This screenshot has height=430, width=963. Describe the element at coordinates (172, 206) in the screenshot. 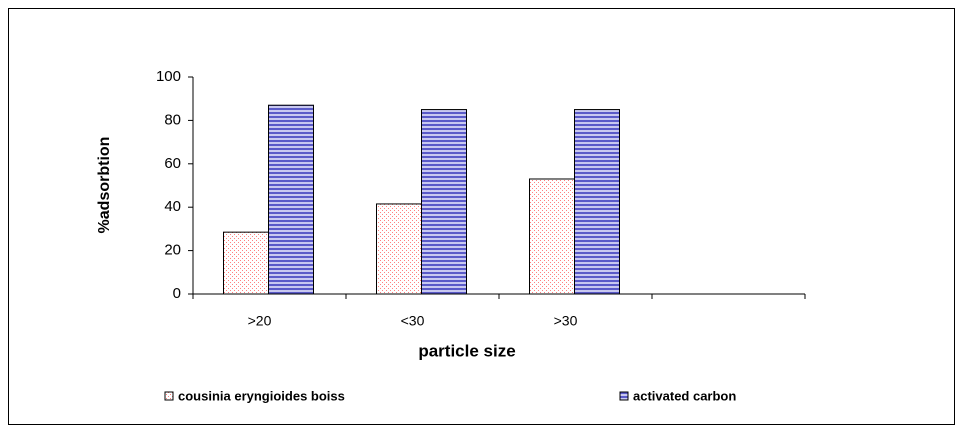

I see `y-tick-label: 40` at that location.